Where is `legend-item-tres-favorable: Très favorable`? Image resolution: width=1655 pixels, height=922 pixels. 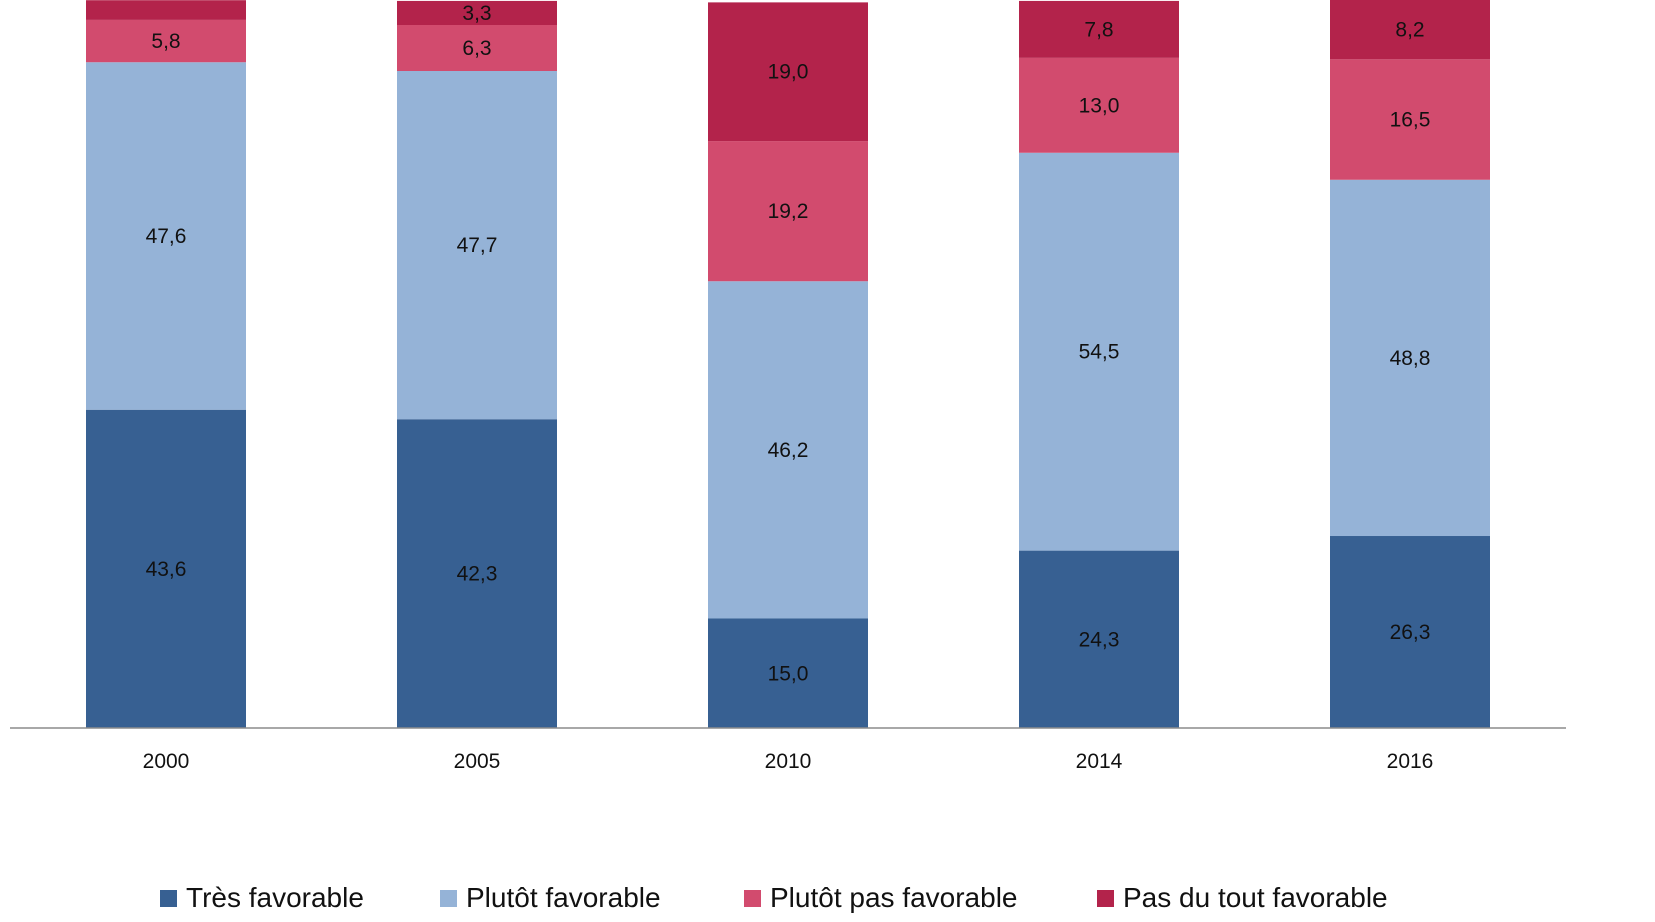 legend-item-tres-favorable: Très favorable is located at coordinates (262, 898).